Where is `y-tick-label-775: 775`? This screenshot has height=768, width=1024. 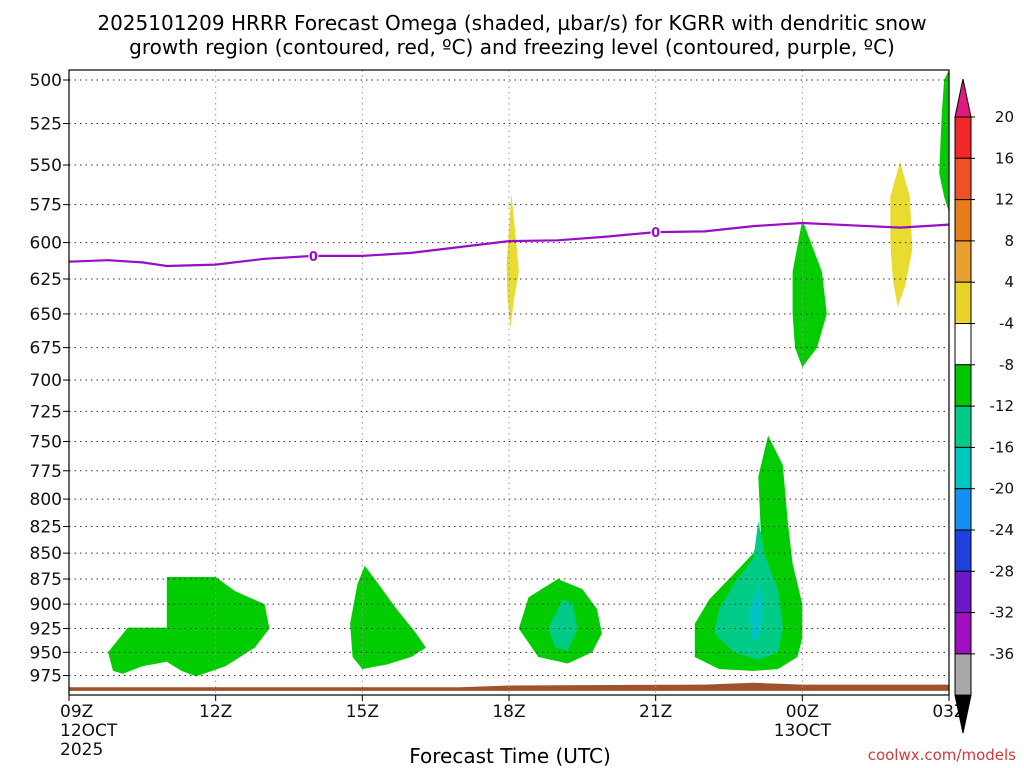
y-tick-label-775: 775 is located at coordinates (46, 472).